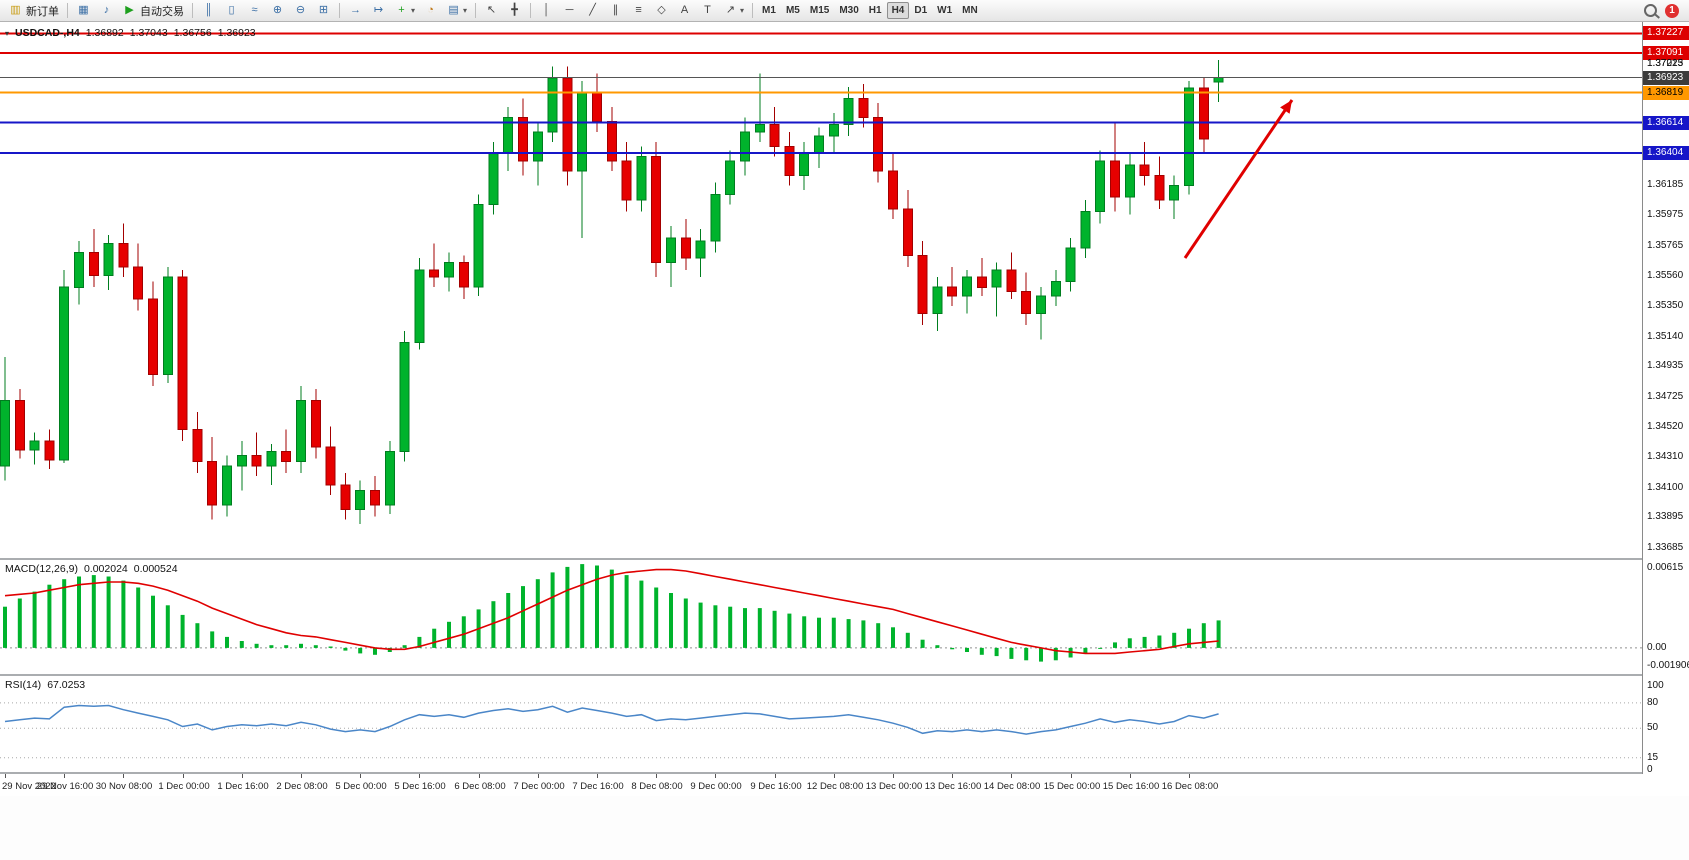 The width and height of the screenshot is (1689, 860). I want to click on crosshair-button: ╋, so click(514, 11).